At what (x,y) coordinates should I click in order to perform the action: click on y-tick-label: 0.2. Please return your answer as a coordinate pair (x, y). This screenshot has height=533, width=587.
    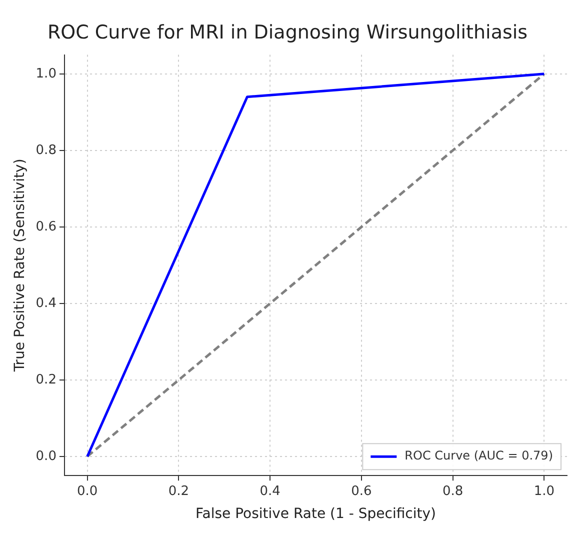
    Looking at the image, I should click on (46, 380).